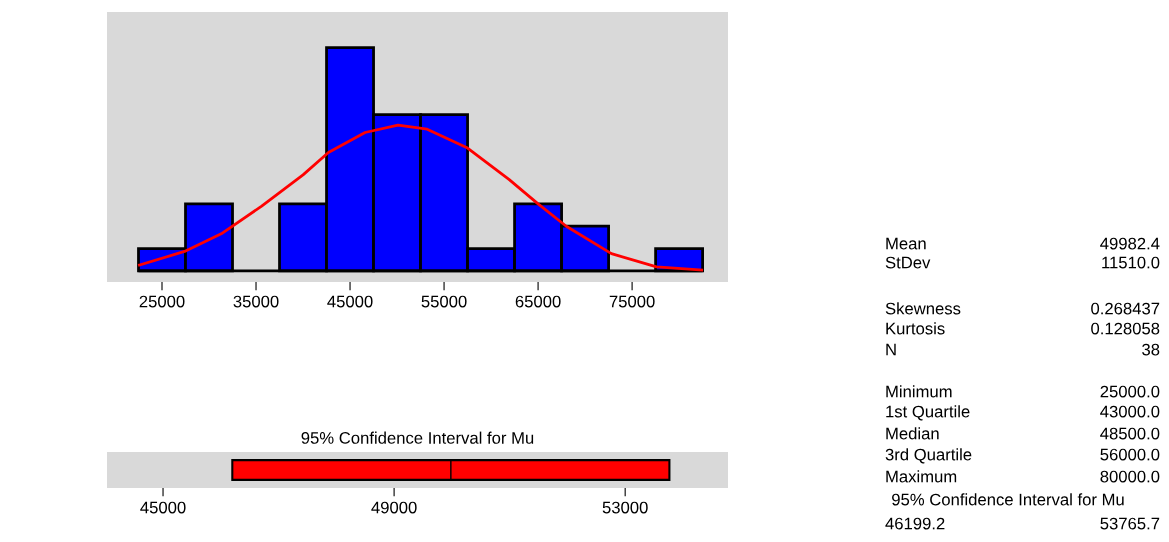 This screenshot has width=1169, height=542. I want to click on x-tick-label: 65000, so click(538, 301).